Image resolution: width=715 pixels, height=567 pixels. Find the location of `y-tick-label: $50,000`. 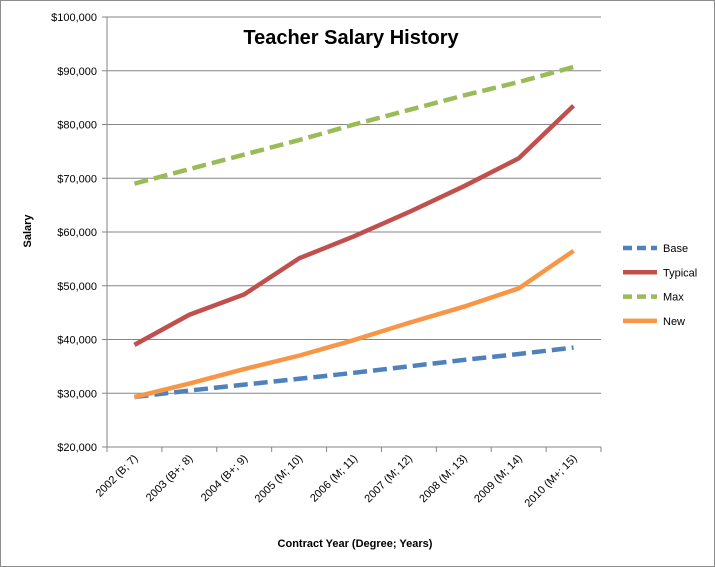

y-tick-label: $50,000 is located at coordinates (77, 287).